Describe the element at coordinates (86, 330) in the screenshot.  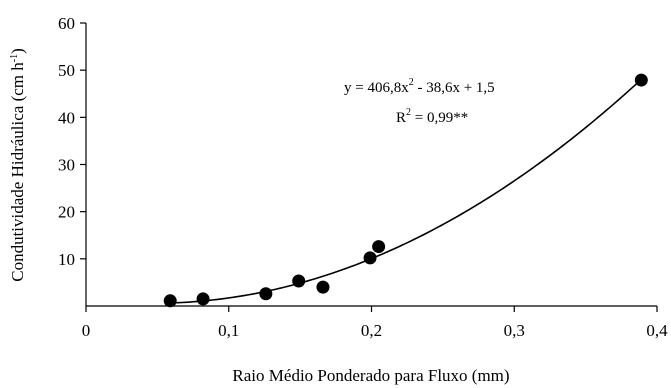
I see `x-tick-label: 0` at that location.